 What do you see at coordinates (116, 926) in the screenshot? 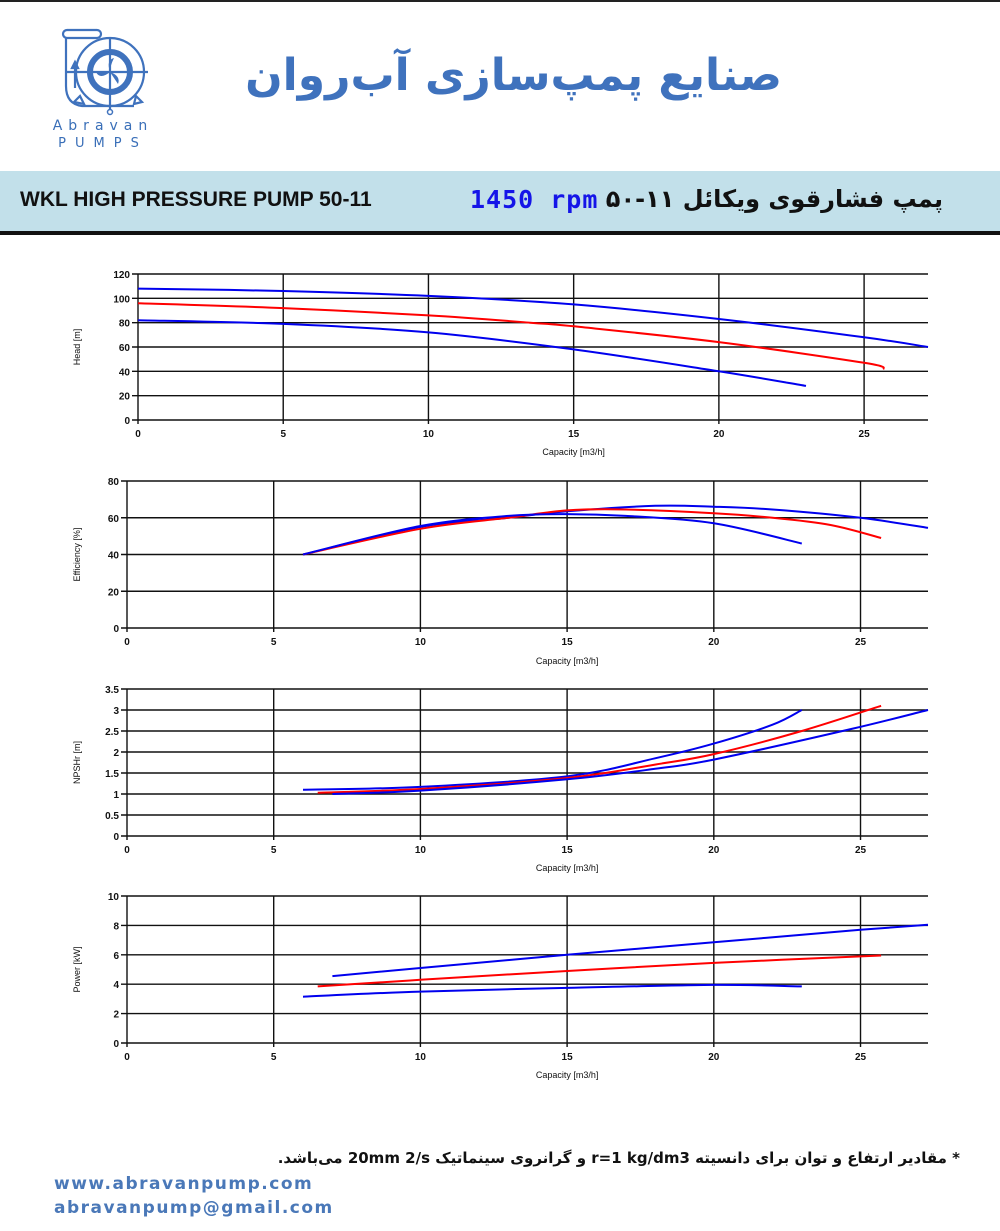
I see `svg-text: 8` at bounding box center [116, 926].